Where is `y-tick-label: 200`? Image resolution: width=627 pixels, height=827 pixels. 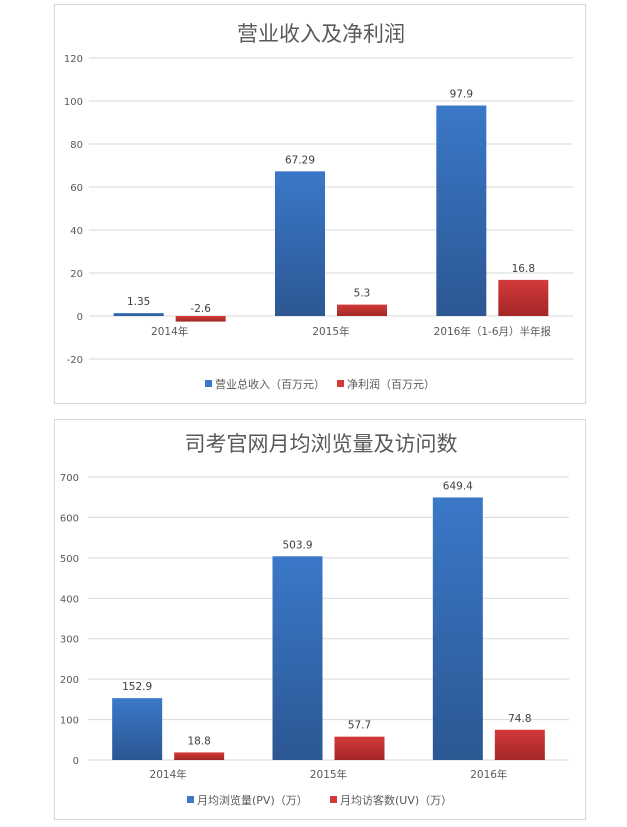 y-tick-label: 200 is located at coordinates (69, 680).